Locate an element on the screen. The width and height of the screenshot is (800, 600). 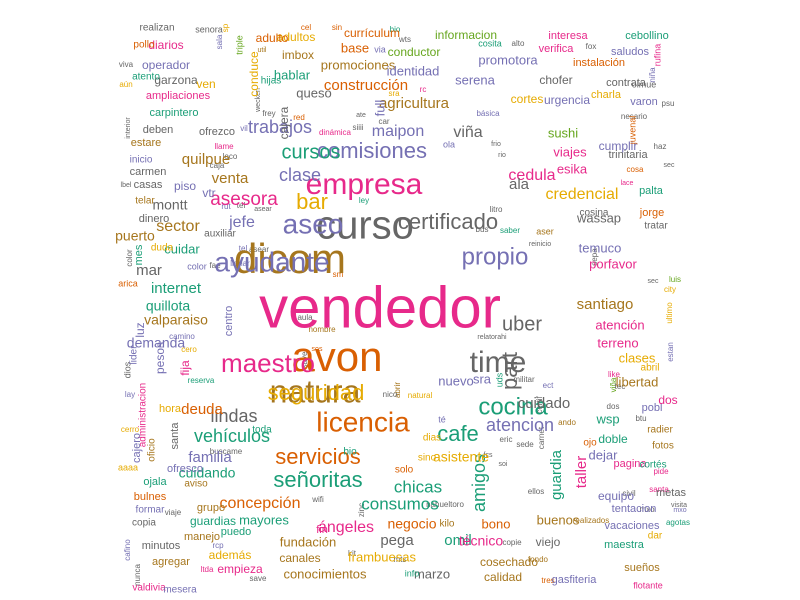
cloud-word-small: via is located at coordinates (380, 49).